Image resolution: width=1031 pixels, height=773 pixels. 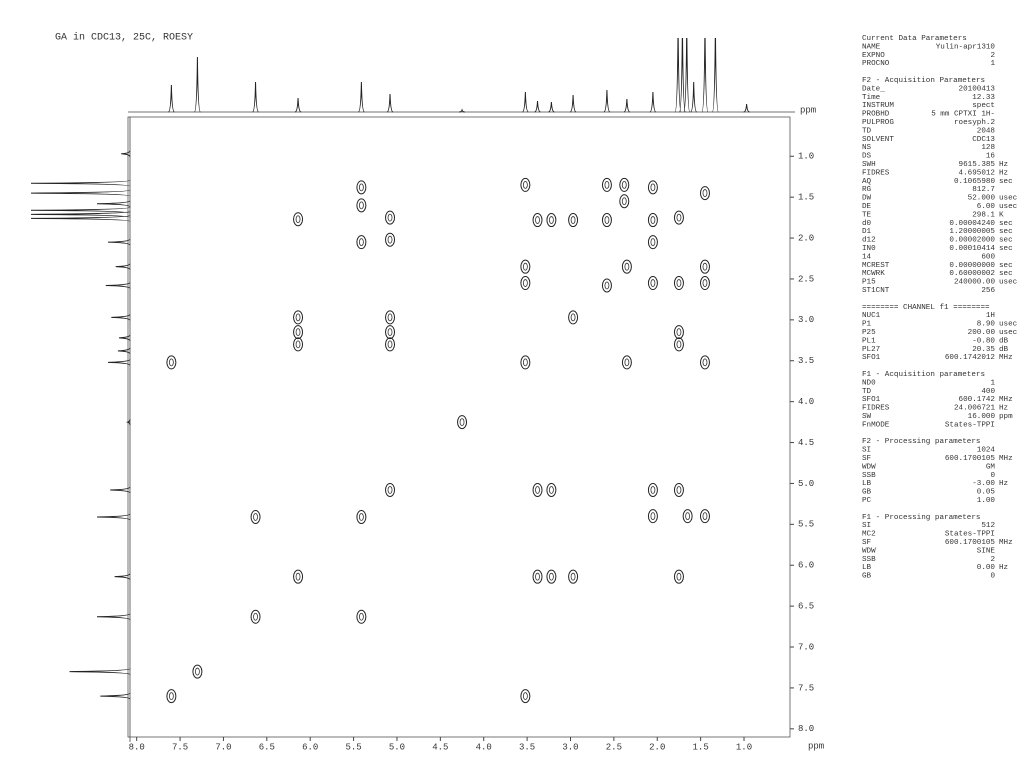 What do you see at coordinates (983, 190) in the screenshot?
I see `param-value: 812.7` at bounding box center [983, 190].